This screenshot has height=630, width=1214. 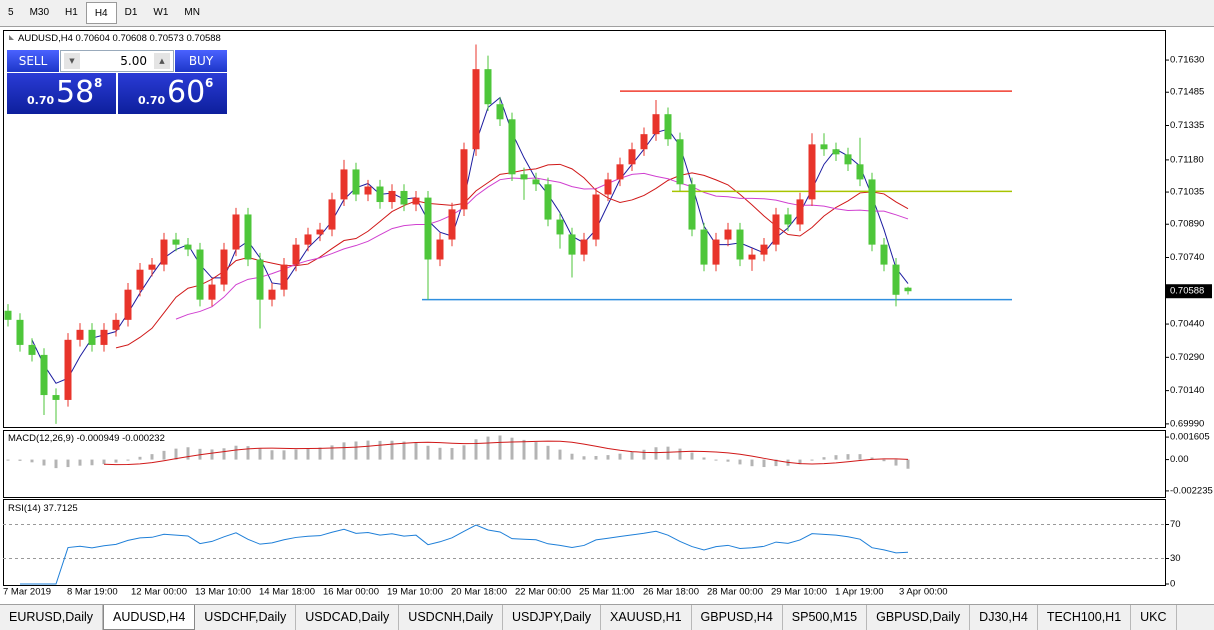 What do you see at coordinates (162, 61) in the screenshot?
I see `volume-up: ▲` at bounding box center [162, 61].